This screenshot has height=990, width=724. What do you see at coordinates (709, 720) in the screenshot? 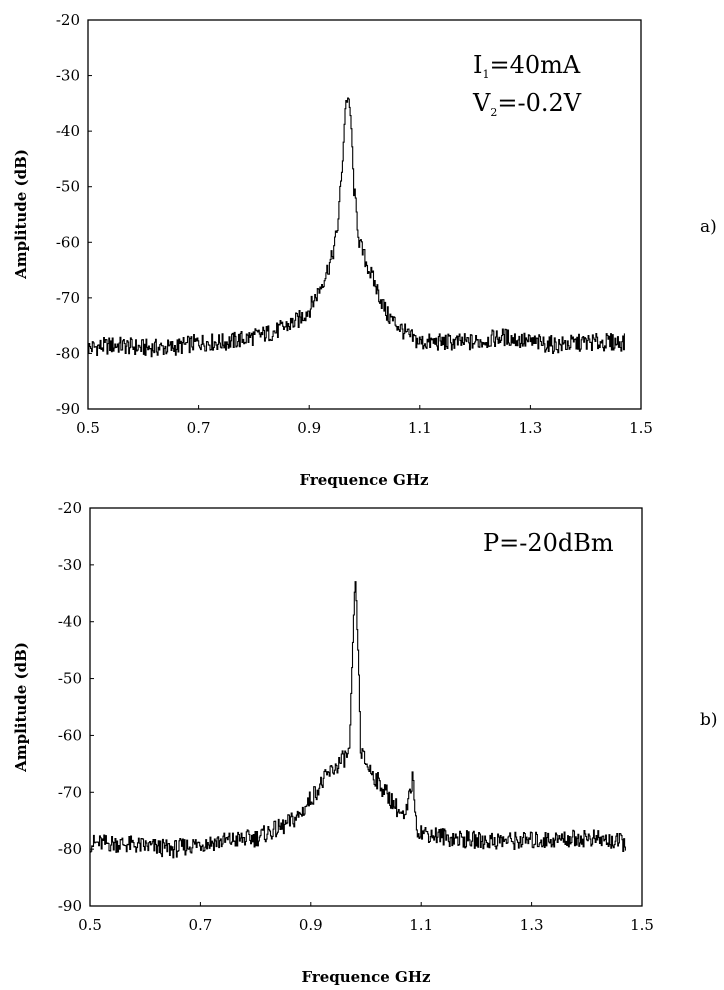
I see `panel-label-b: b)` at bounding box center [709, 720].